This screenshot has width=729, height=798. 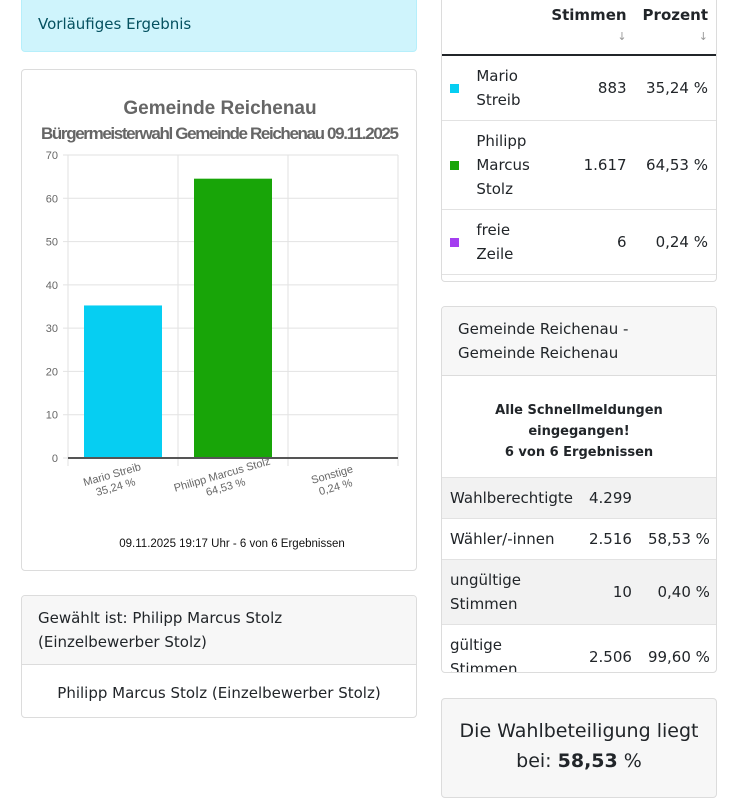 I want to click on stats-value: 10, so click(x=610, y=592).